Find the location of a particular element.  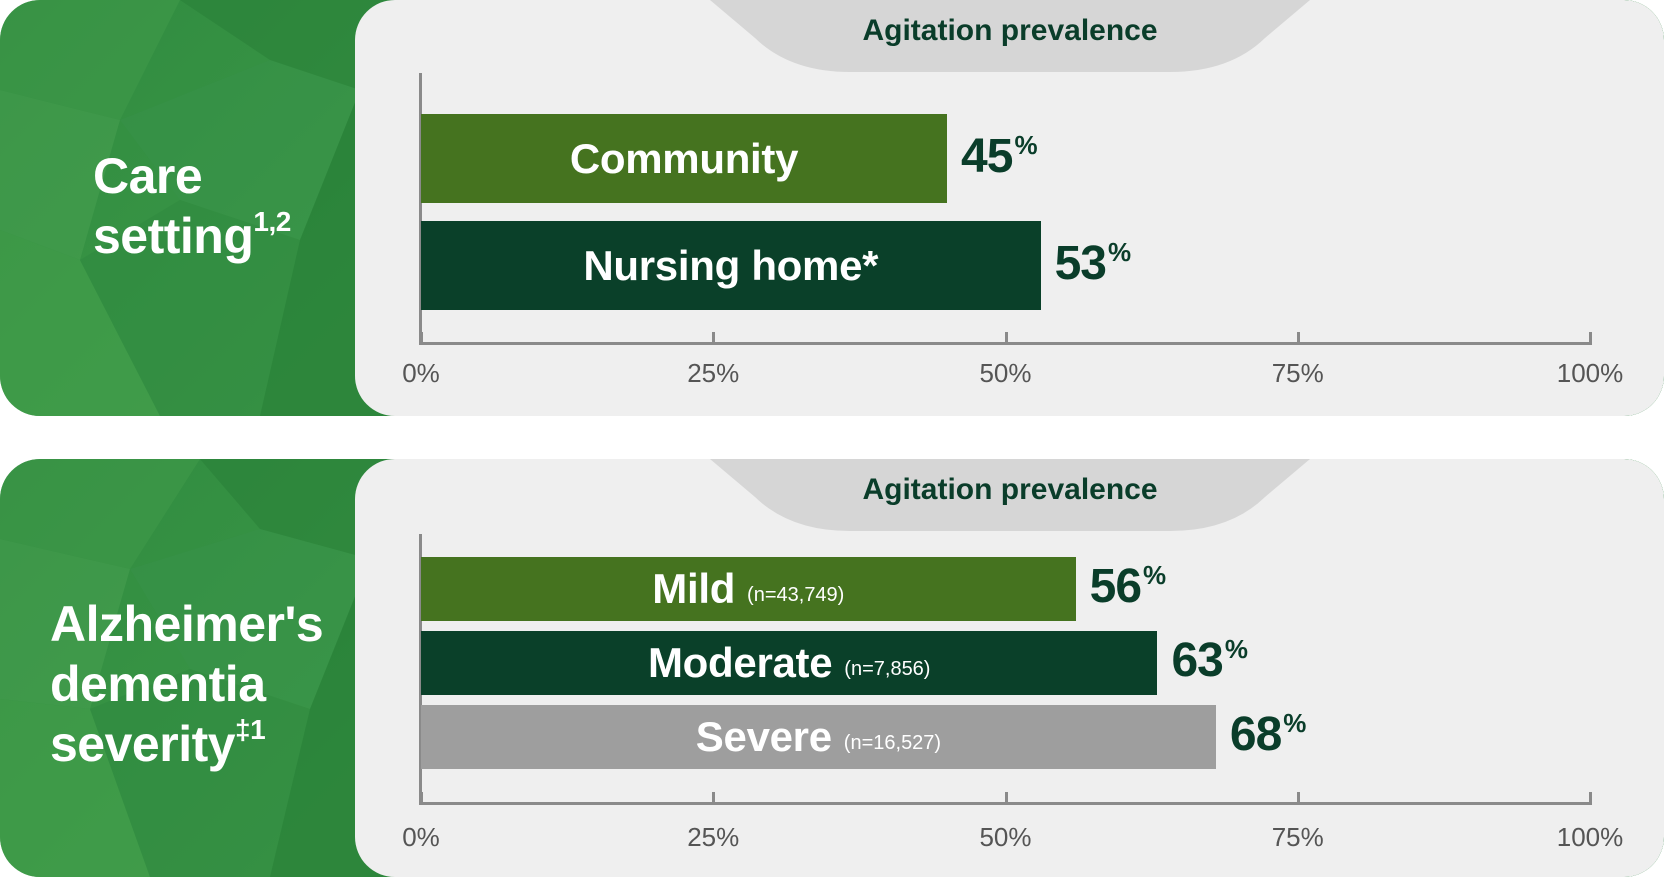

bar-value-label: 53% is located at coordinates (1093, 263).